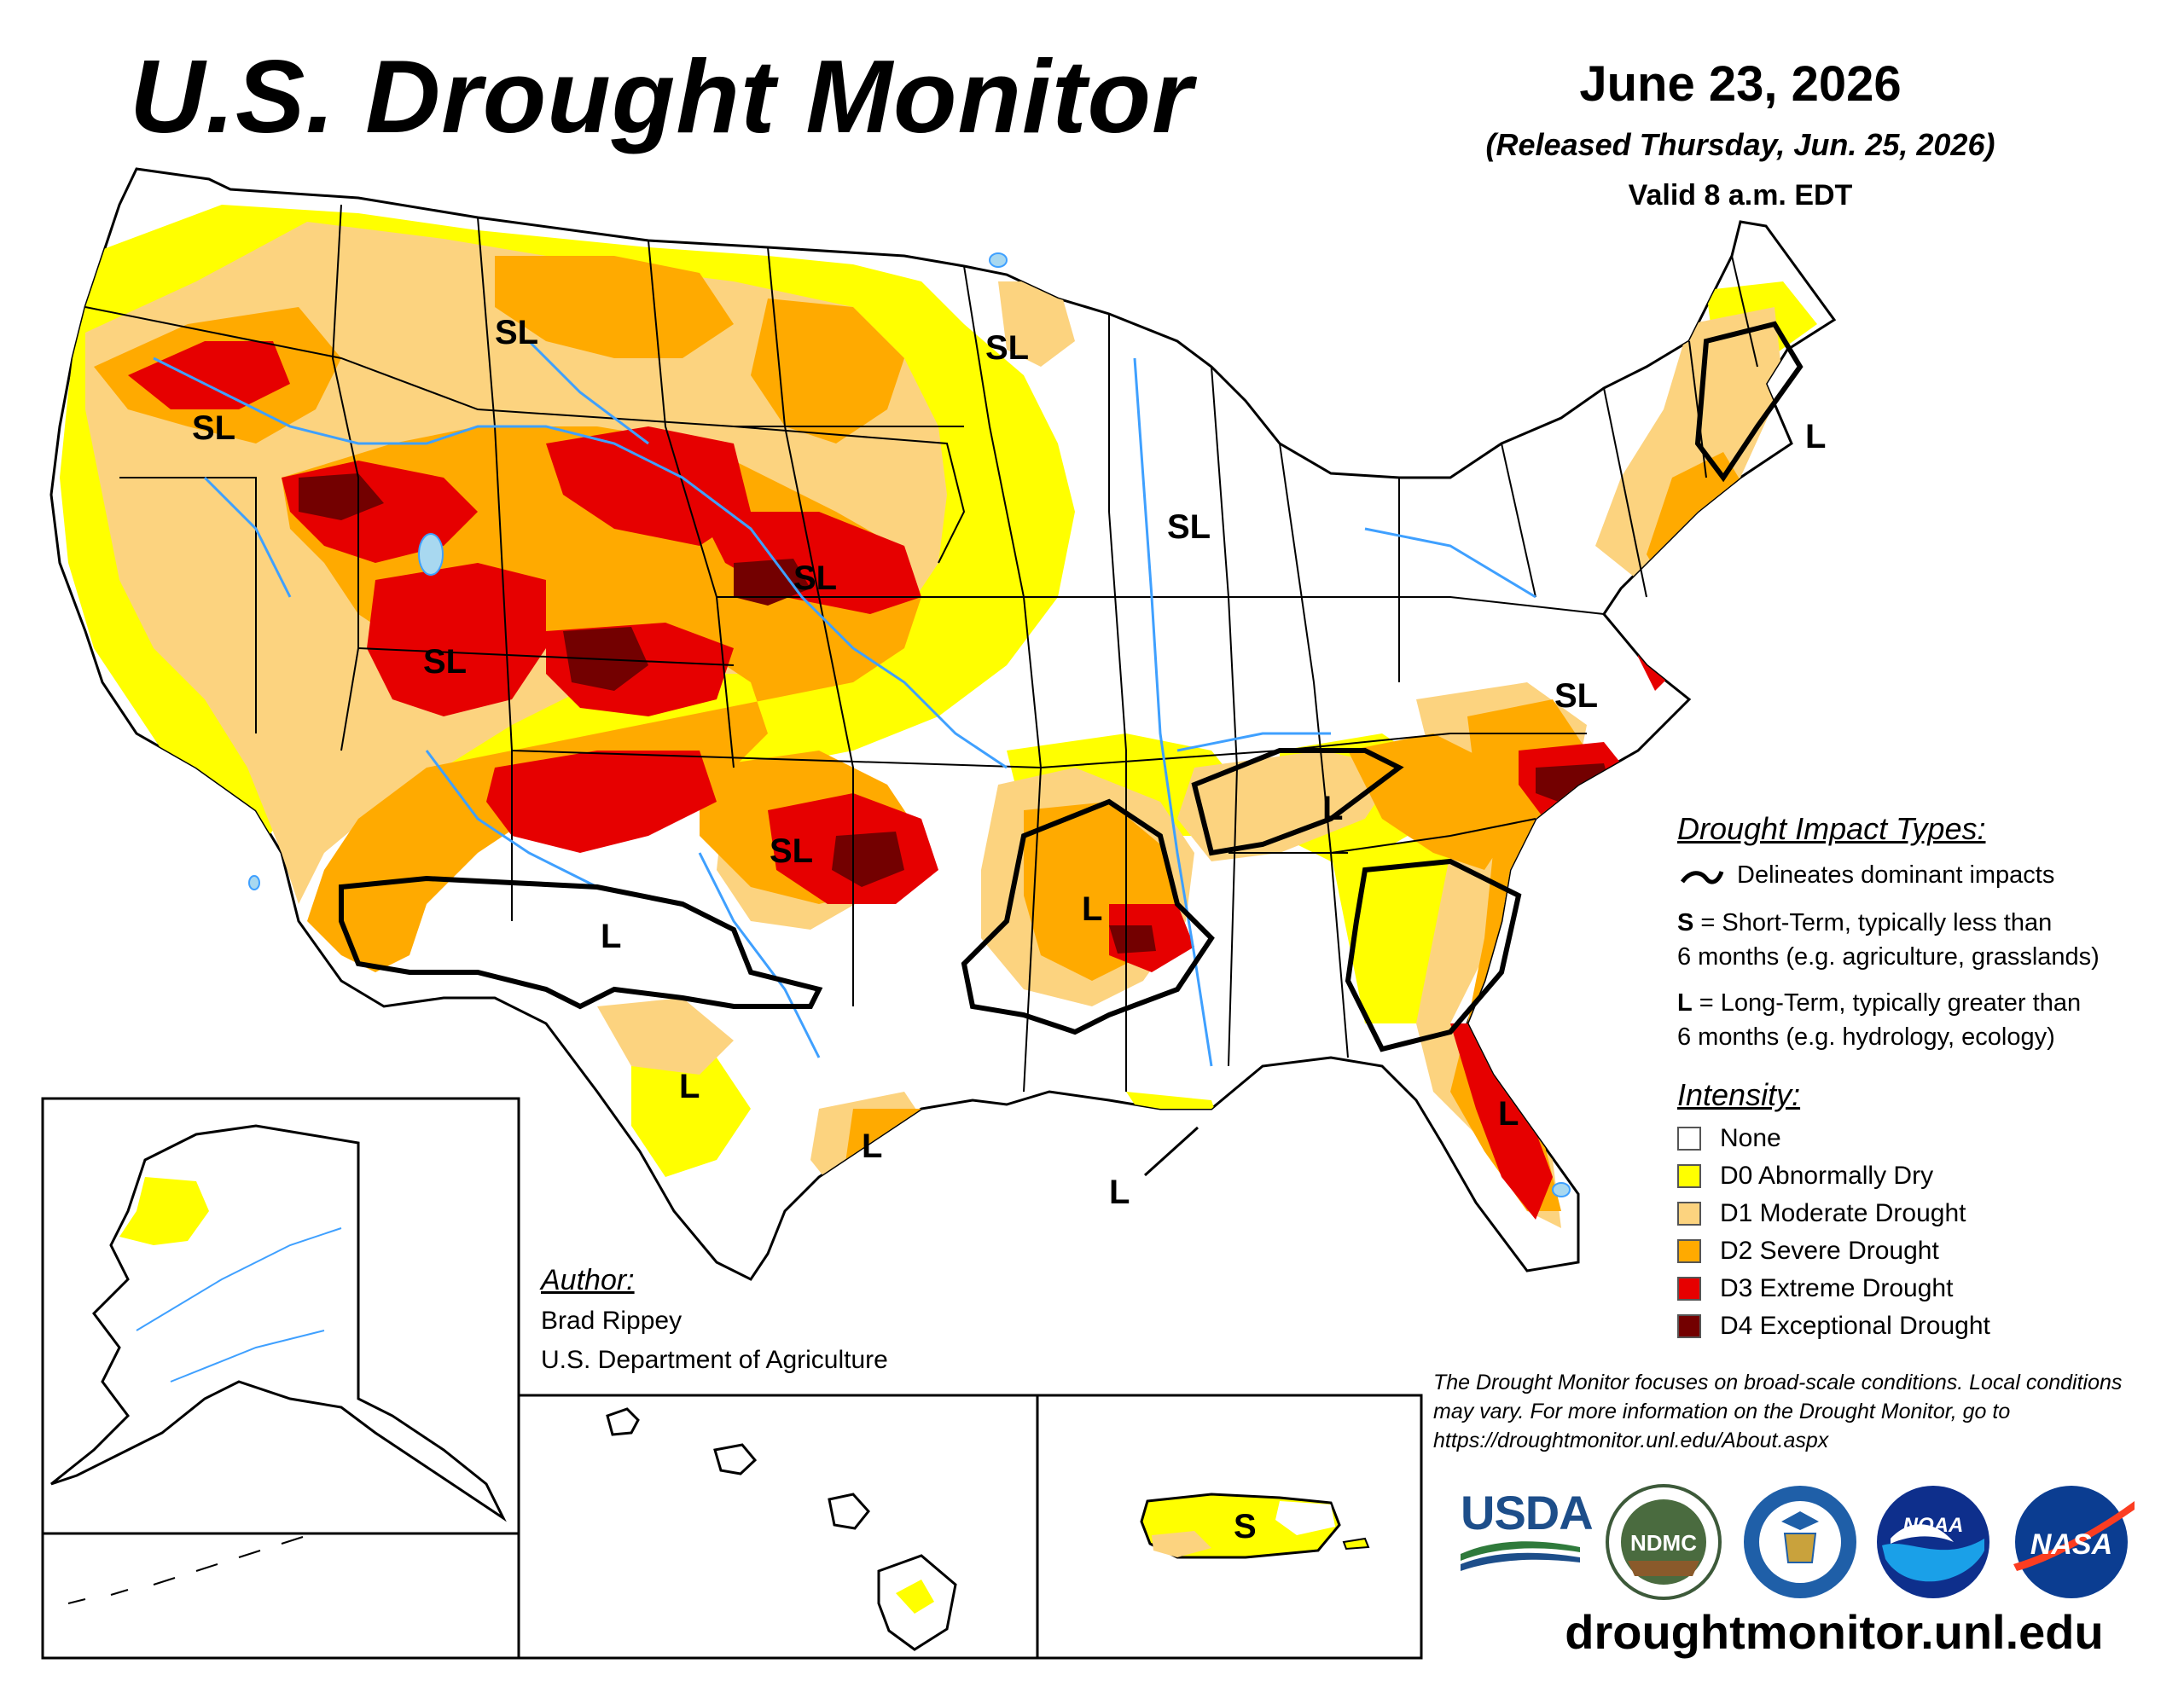  What do you see at coordinates (1007, 348) in the screenshot?
I see `map-label-sl-minnesota: SL` at bounding box center [1007, 348].